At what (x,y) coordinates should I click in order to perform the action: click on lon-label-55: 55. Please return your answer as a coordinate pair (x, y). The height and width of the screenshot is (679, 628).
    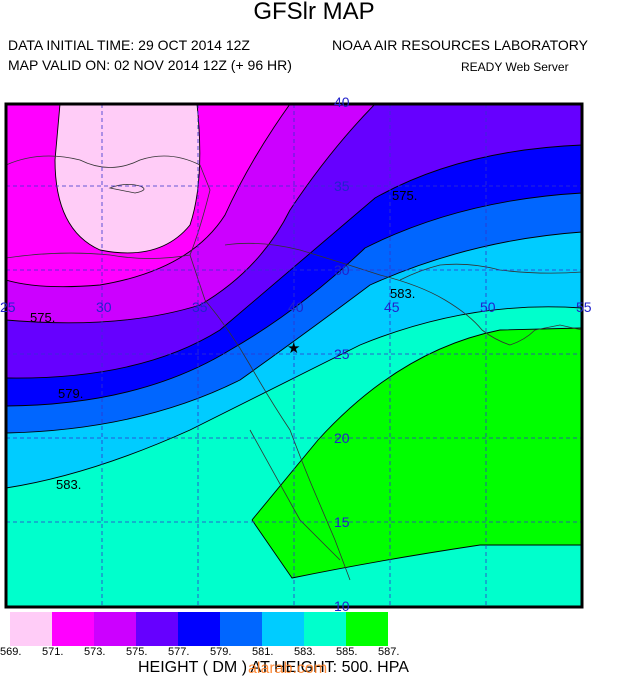
    Looking at the image, I should click on (584, 307).